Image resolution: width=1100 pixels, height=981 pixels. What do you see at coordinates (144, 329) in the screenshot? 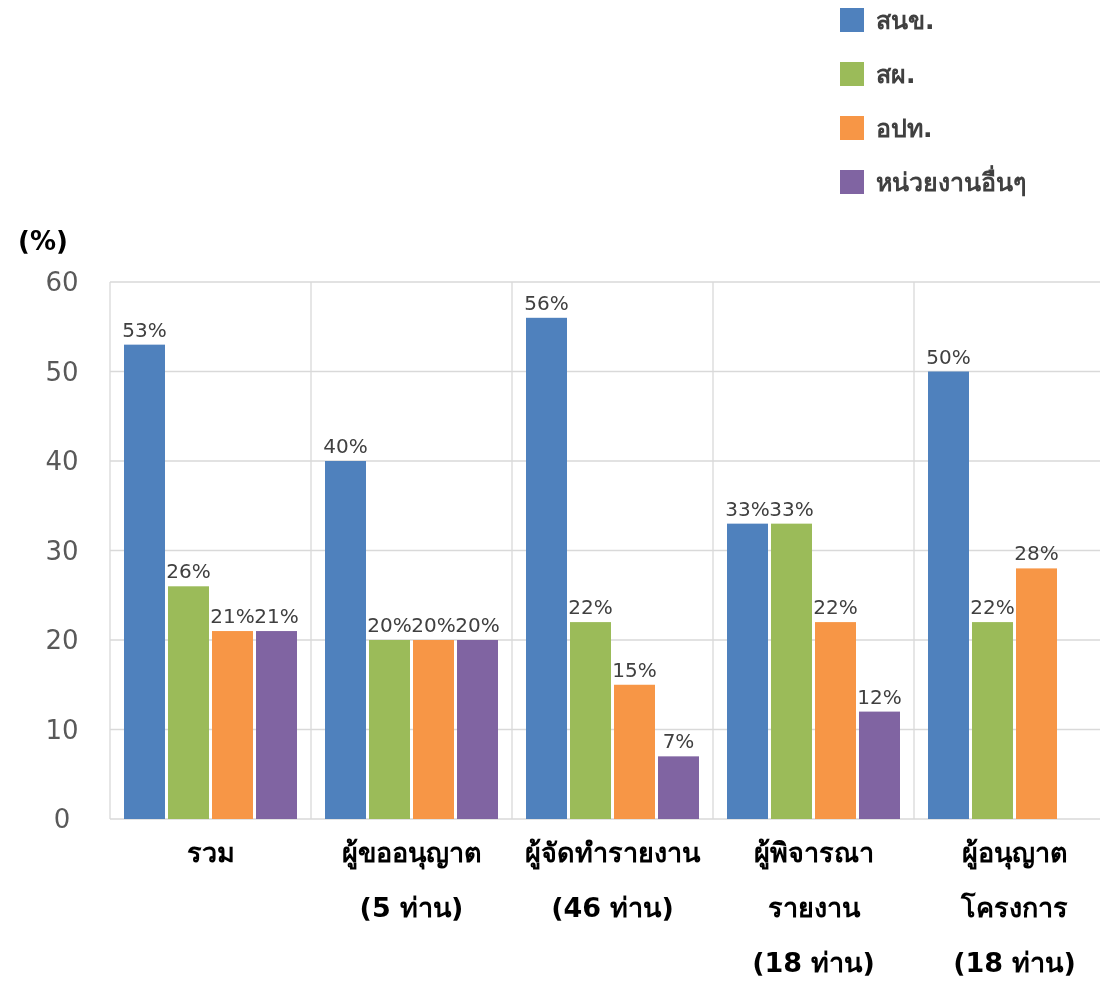
I see `data-label: 53%` at bounding box center [144, 329].